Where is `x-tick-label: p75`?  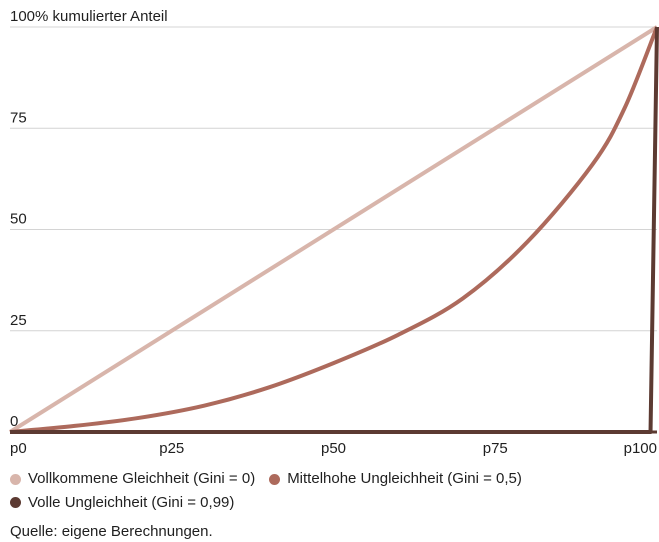 x-tick-label: p75 is located at coordinates (495, 448).